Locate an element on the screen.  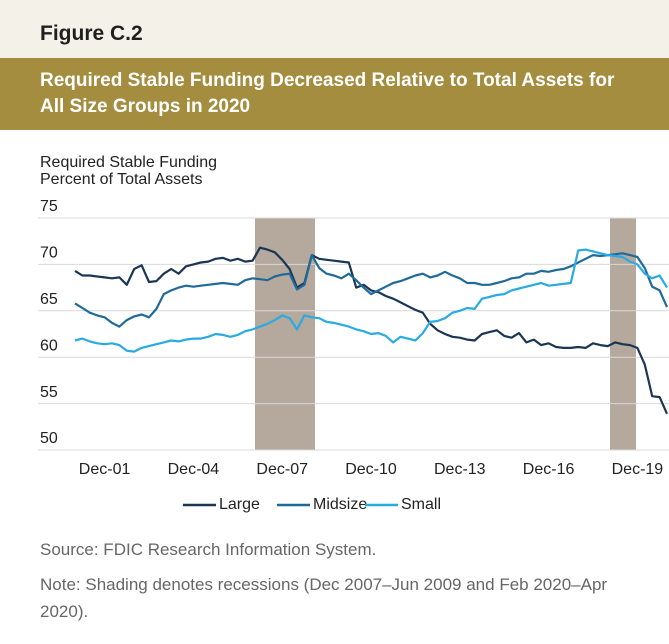
y-axis-label: Required Stable Funding is located at coordinates (128, 162).